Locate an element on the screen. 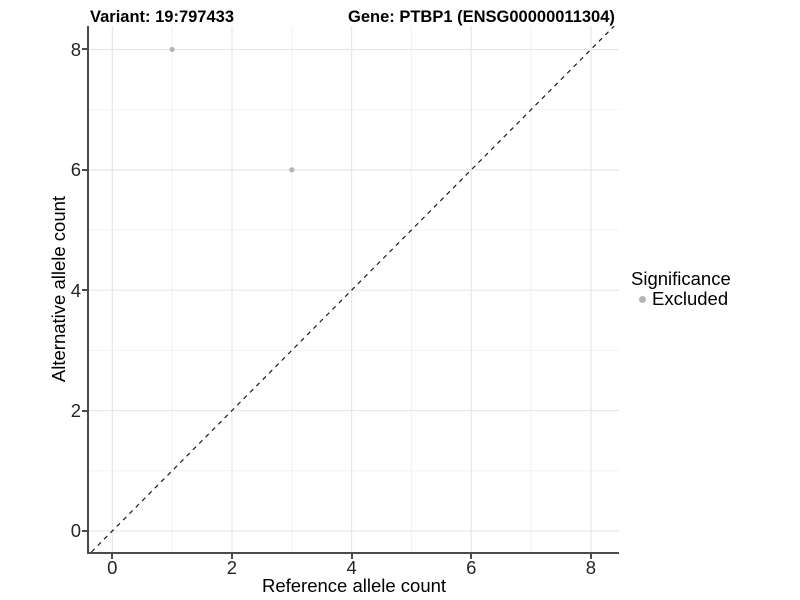  plot-title-variant: Variant: 19:797433 is located at coordinates (162, 17).